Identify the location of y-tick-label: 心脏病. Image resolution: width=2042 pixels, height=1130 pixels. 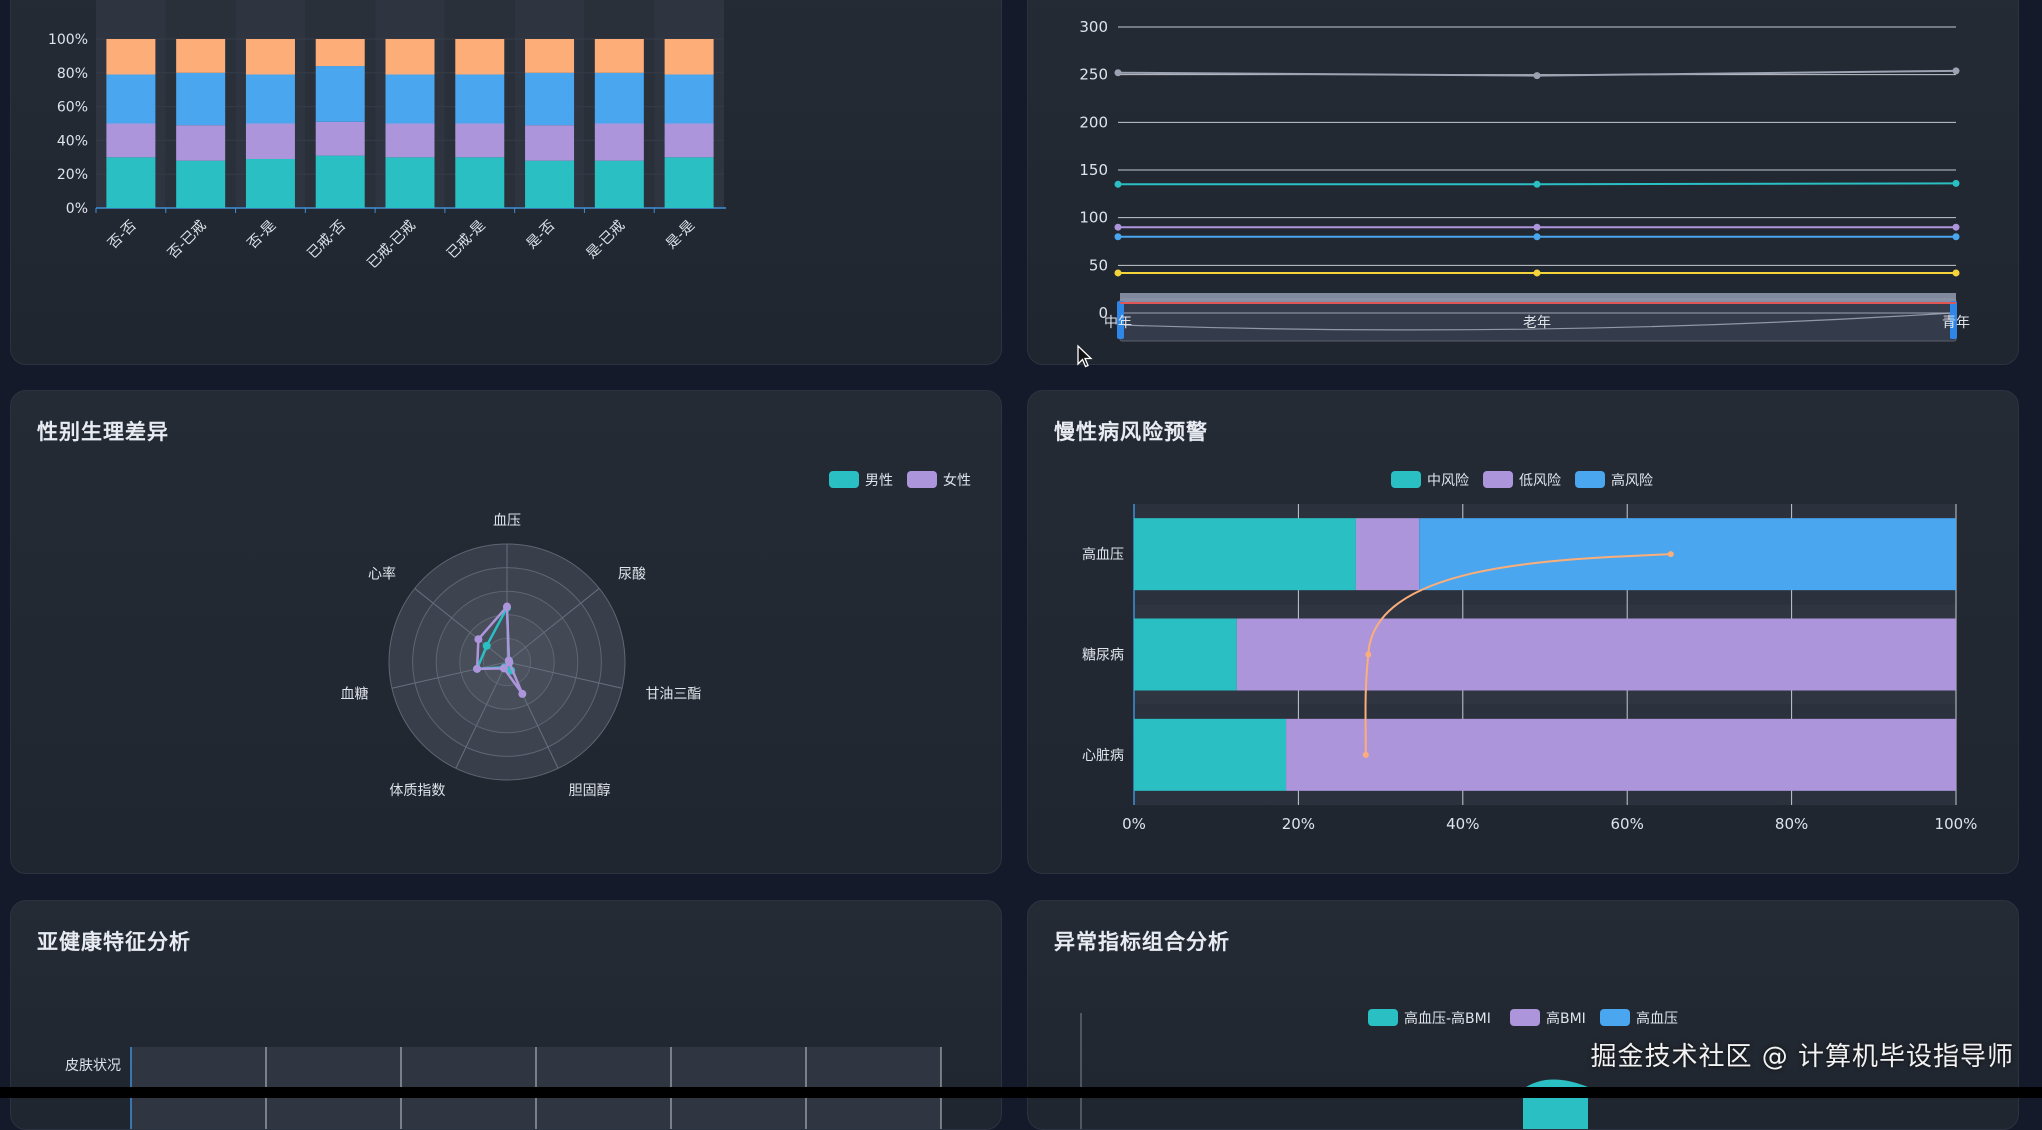
(1103, 756).